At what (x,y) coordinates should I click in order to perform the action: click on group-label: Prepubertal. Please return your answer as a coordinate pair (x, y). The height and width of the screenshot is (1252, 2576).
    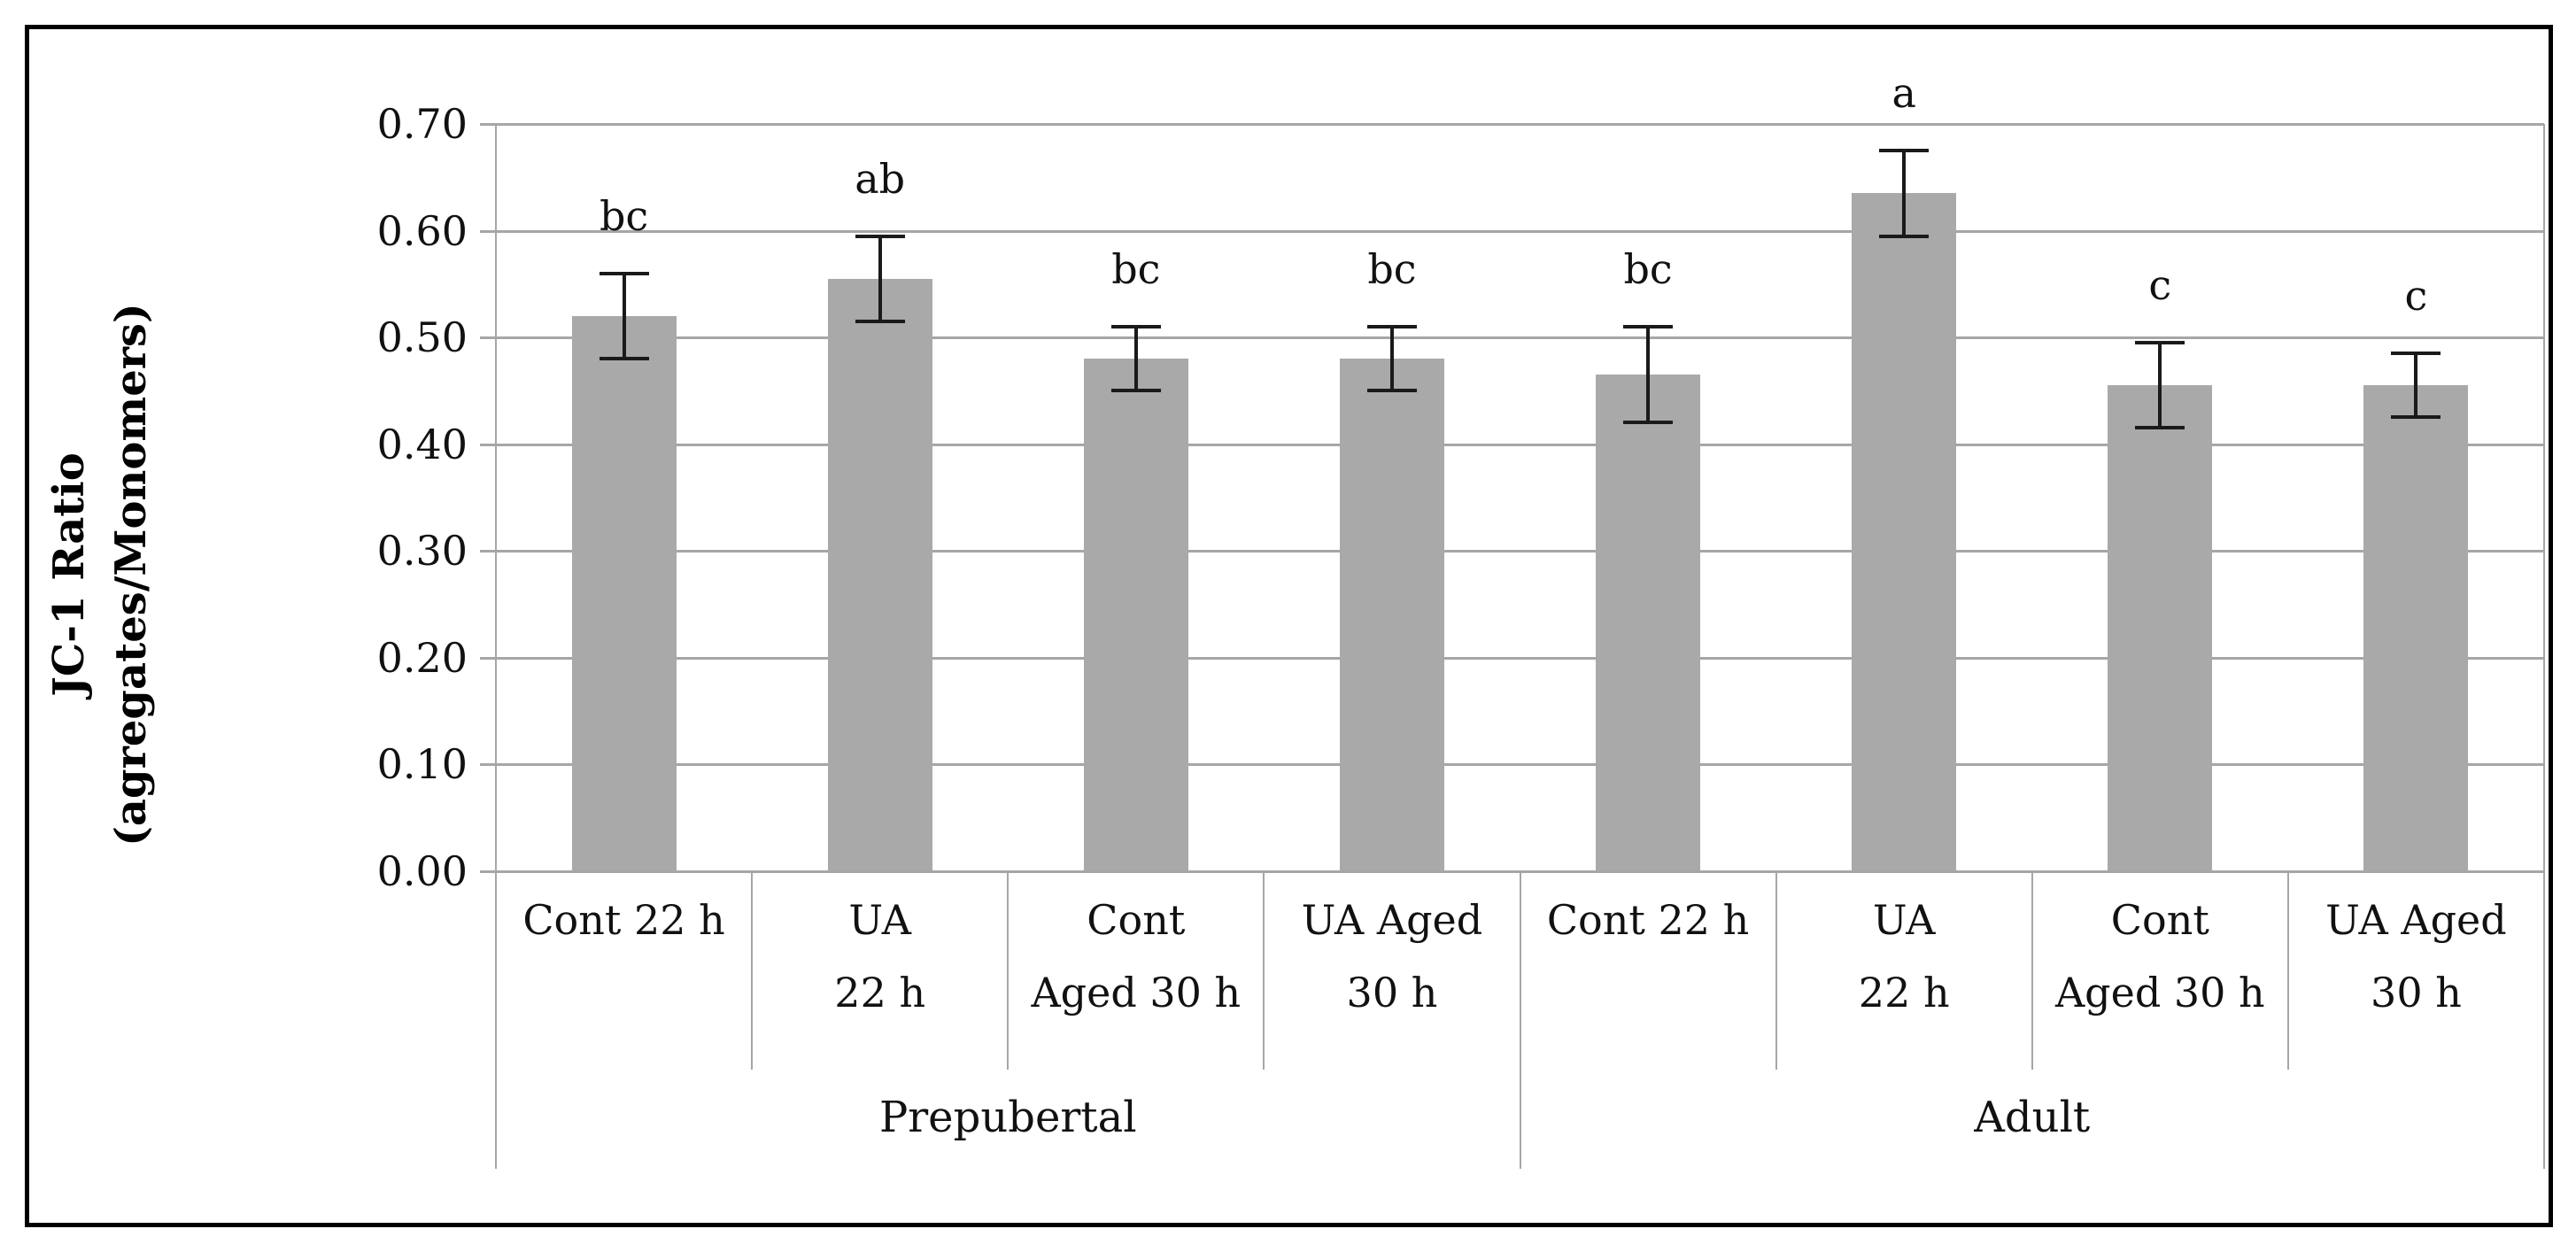
    Looking at the image, I should click on (1007, 1118).